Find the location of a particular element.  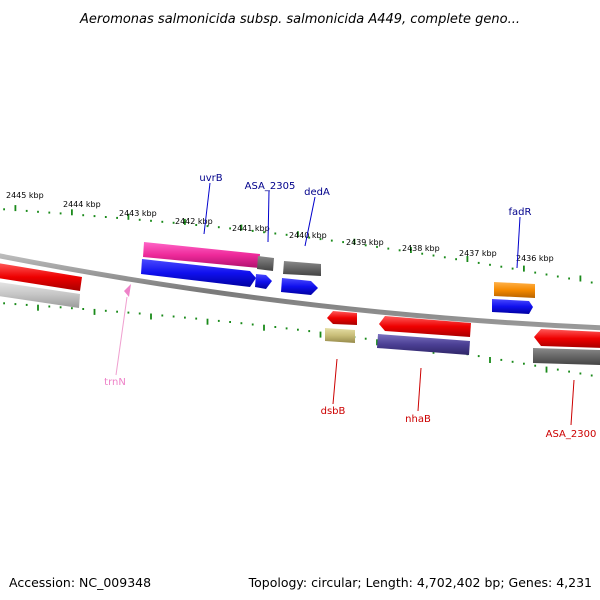

lower-ruler-ticks is located at coordinates (298, 339).